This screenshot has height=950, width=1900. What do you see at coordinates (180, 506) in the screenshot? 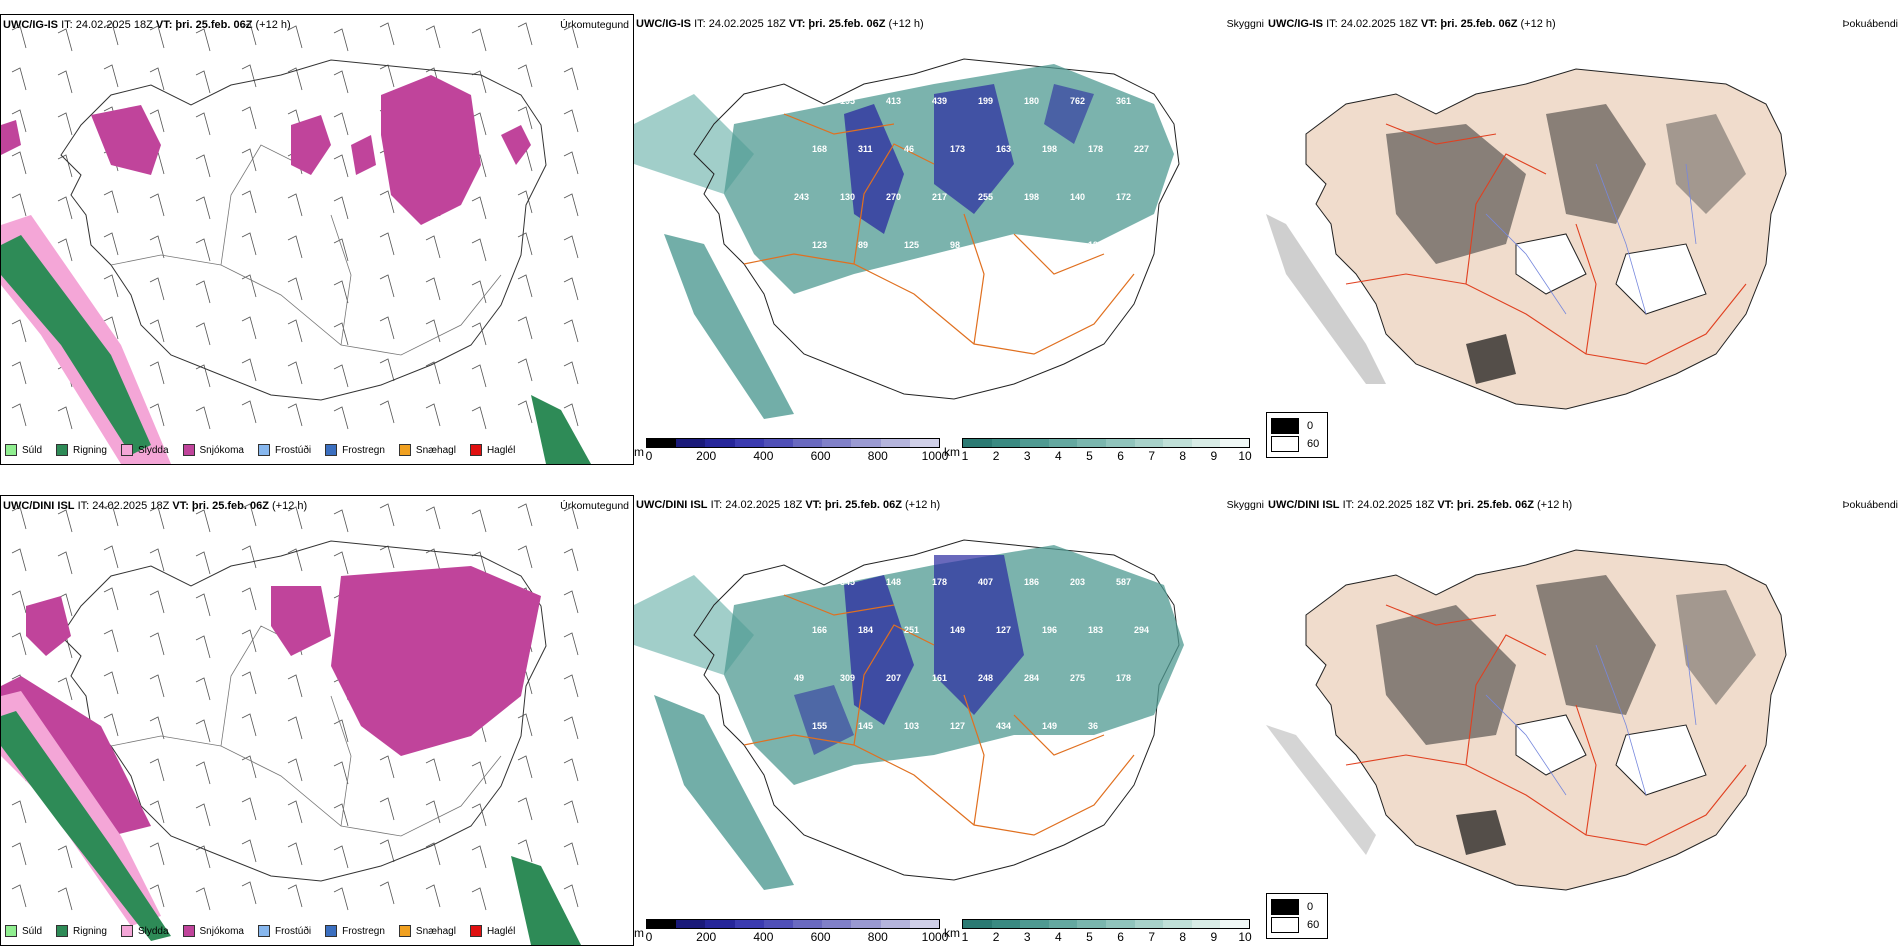
I see `valid-label: VT:` at bounding box center [180, 506].